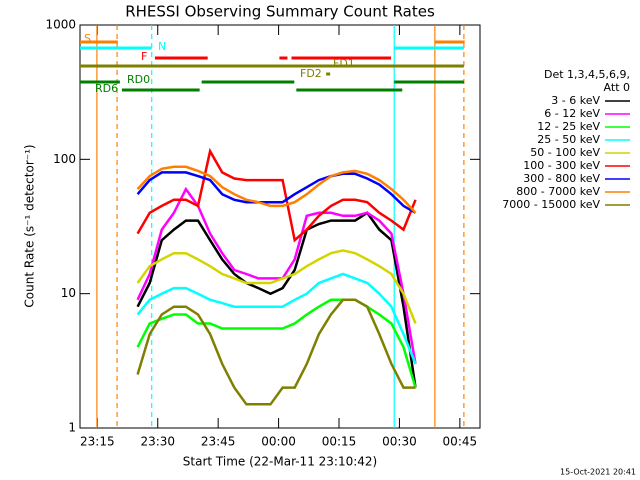  What do you see at coordinates (280, 12) in the screenshot?
I see `chart-title: RHESSI Observing Summary Count Rates` at bounding box center [280, 12].